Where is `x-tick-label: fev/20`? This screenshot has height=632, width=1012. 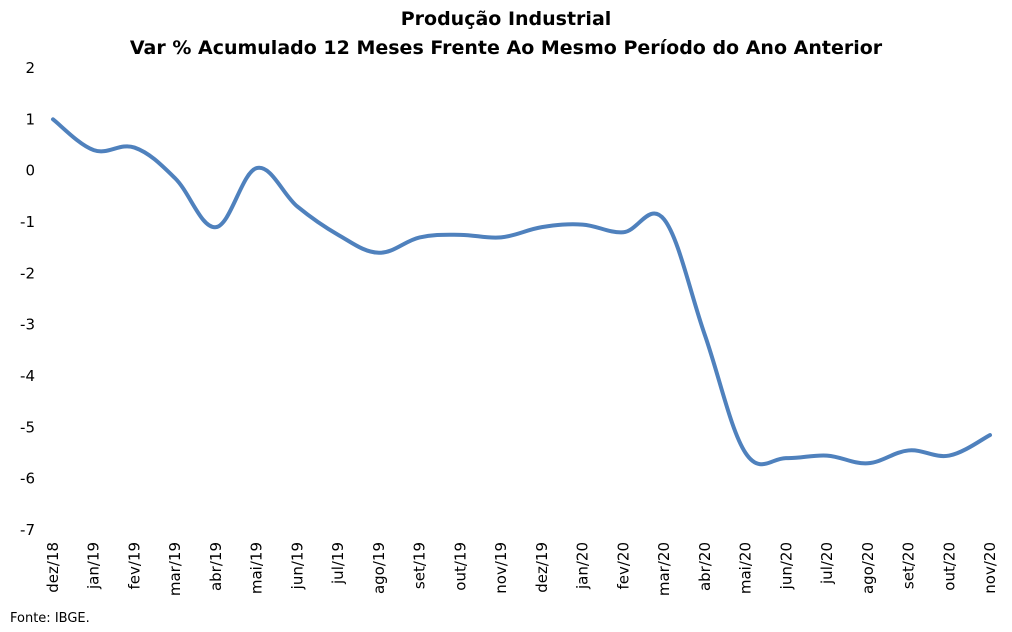 x-tick-label: fev/20 is located at coordinates (623, 566).